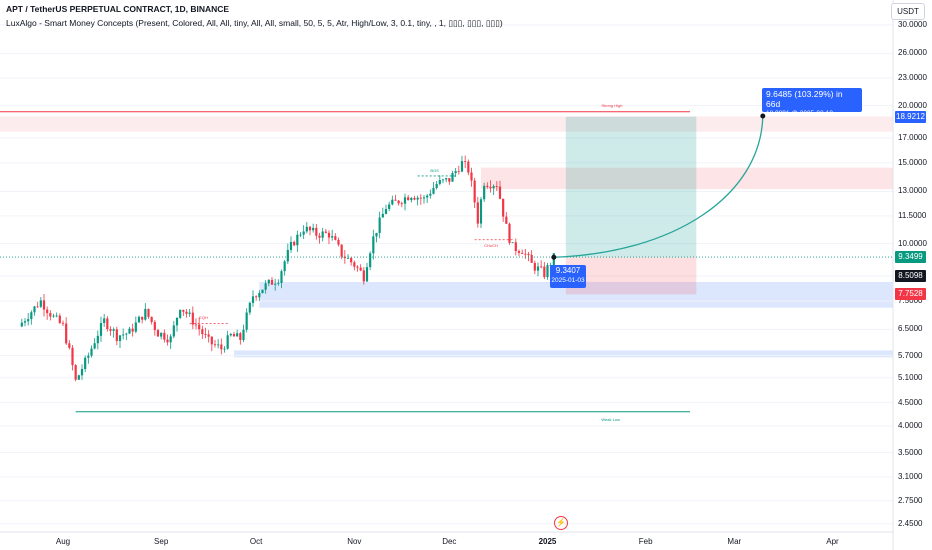  I want to click on price-tick: 6.5000, so click(910, 329).